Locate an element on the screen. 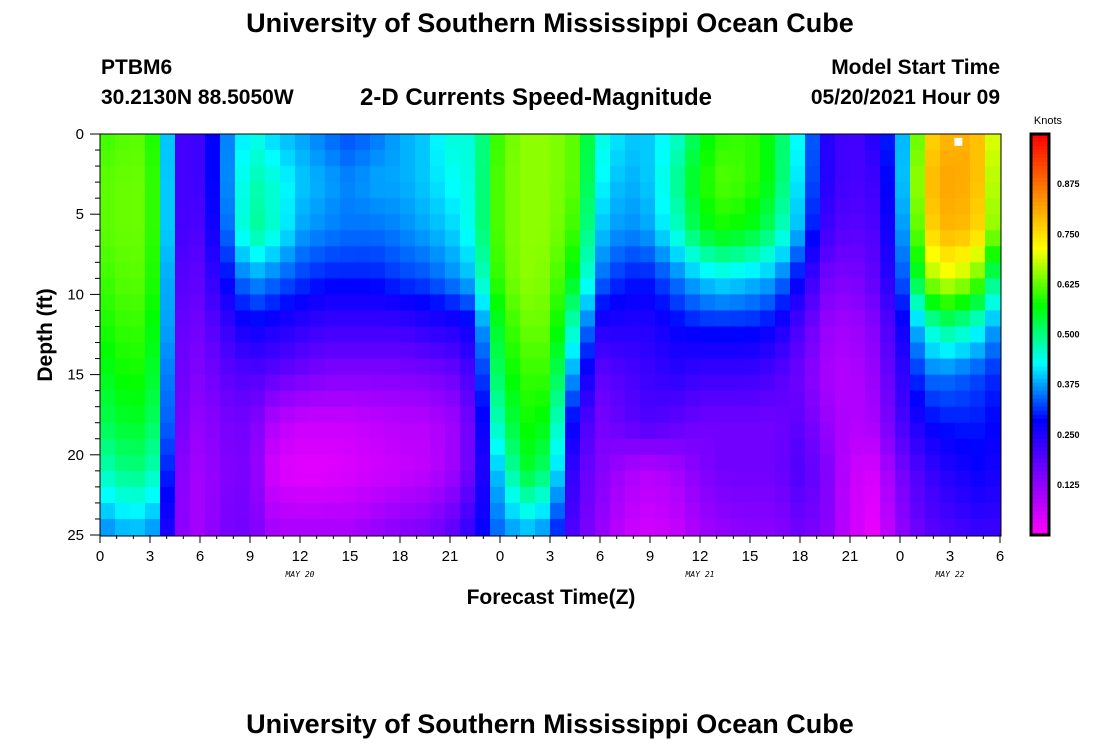 The height and width of the screenshot is (750, 1100). colorbar-frame is located at coordinates (1040, 334).